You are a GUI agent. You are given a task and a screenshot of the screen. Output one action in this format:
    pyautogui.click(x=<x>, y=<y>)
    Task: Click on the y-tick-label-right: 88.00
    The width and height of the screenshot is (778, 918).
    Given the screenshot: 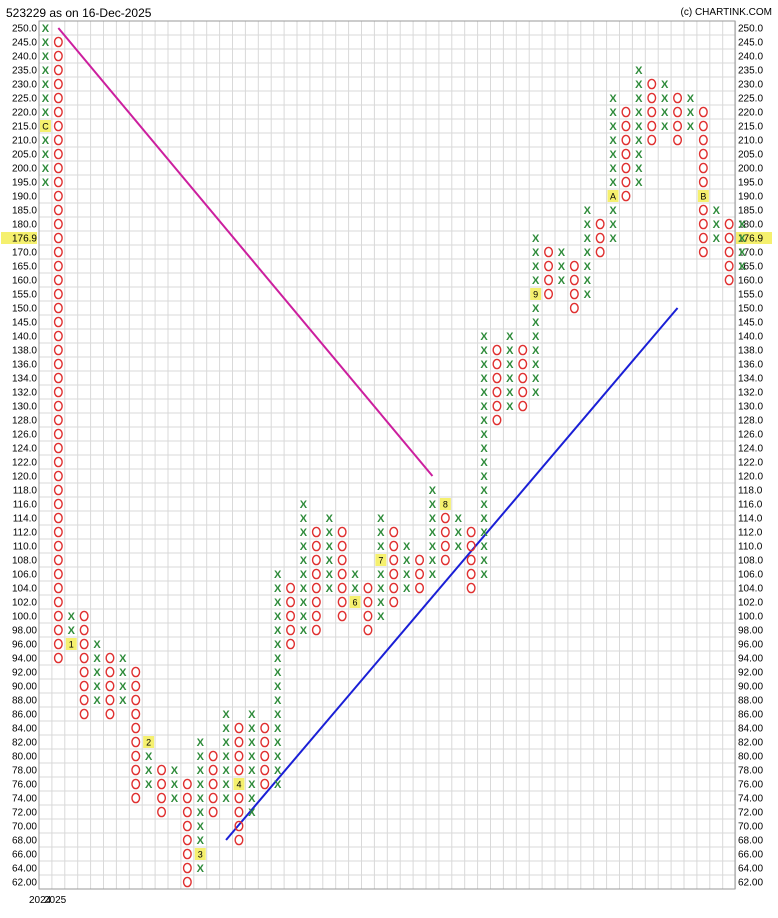 What is the action you would take?
    pyautogui.click(x=750, y=701)
    